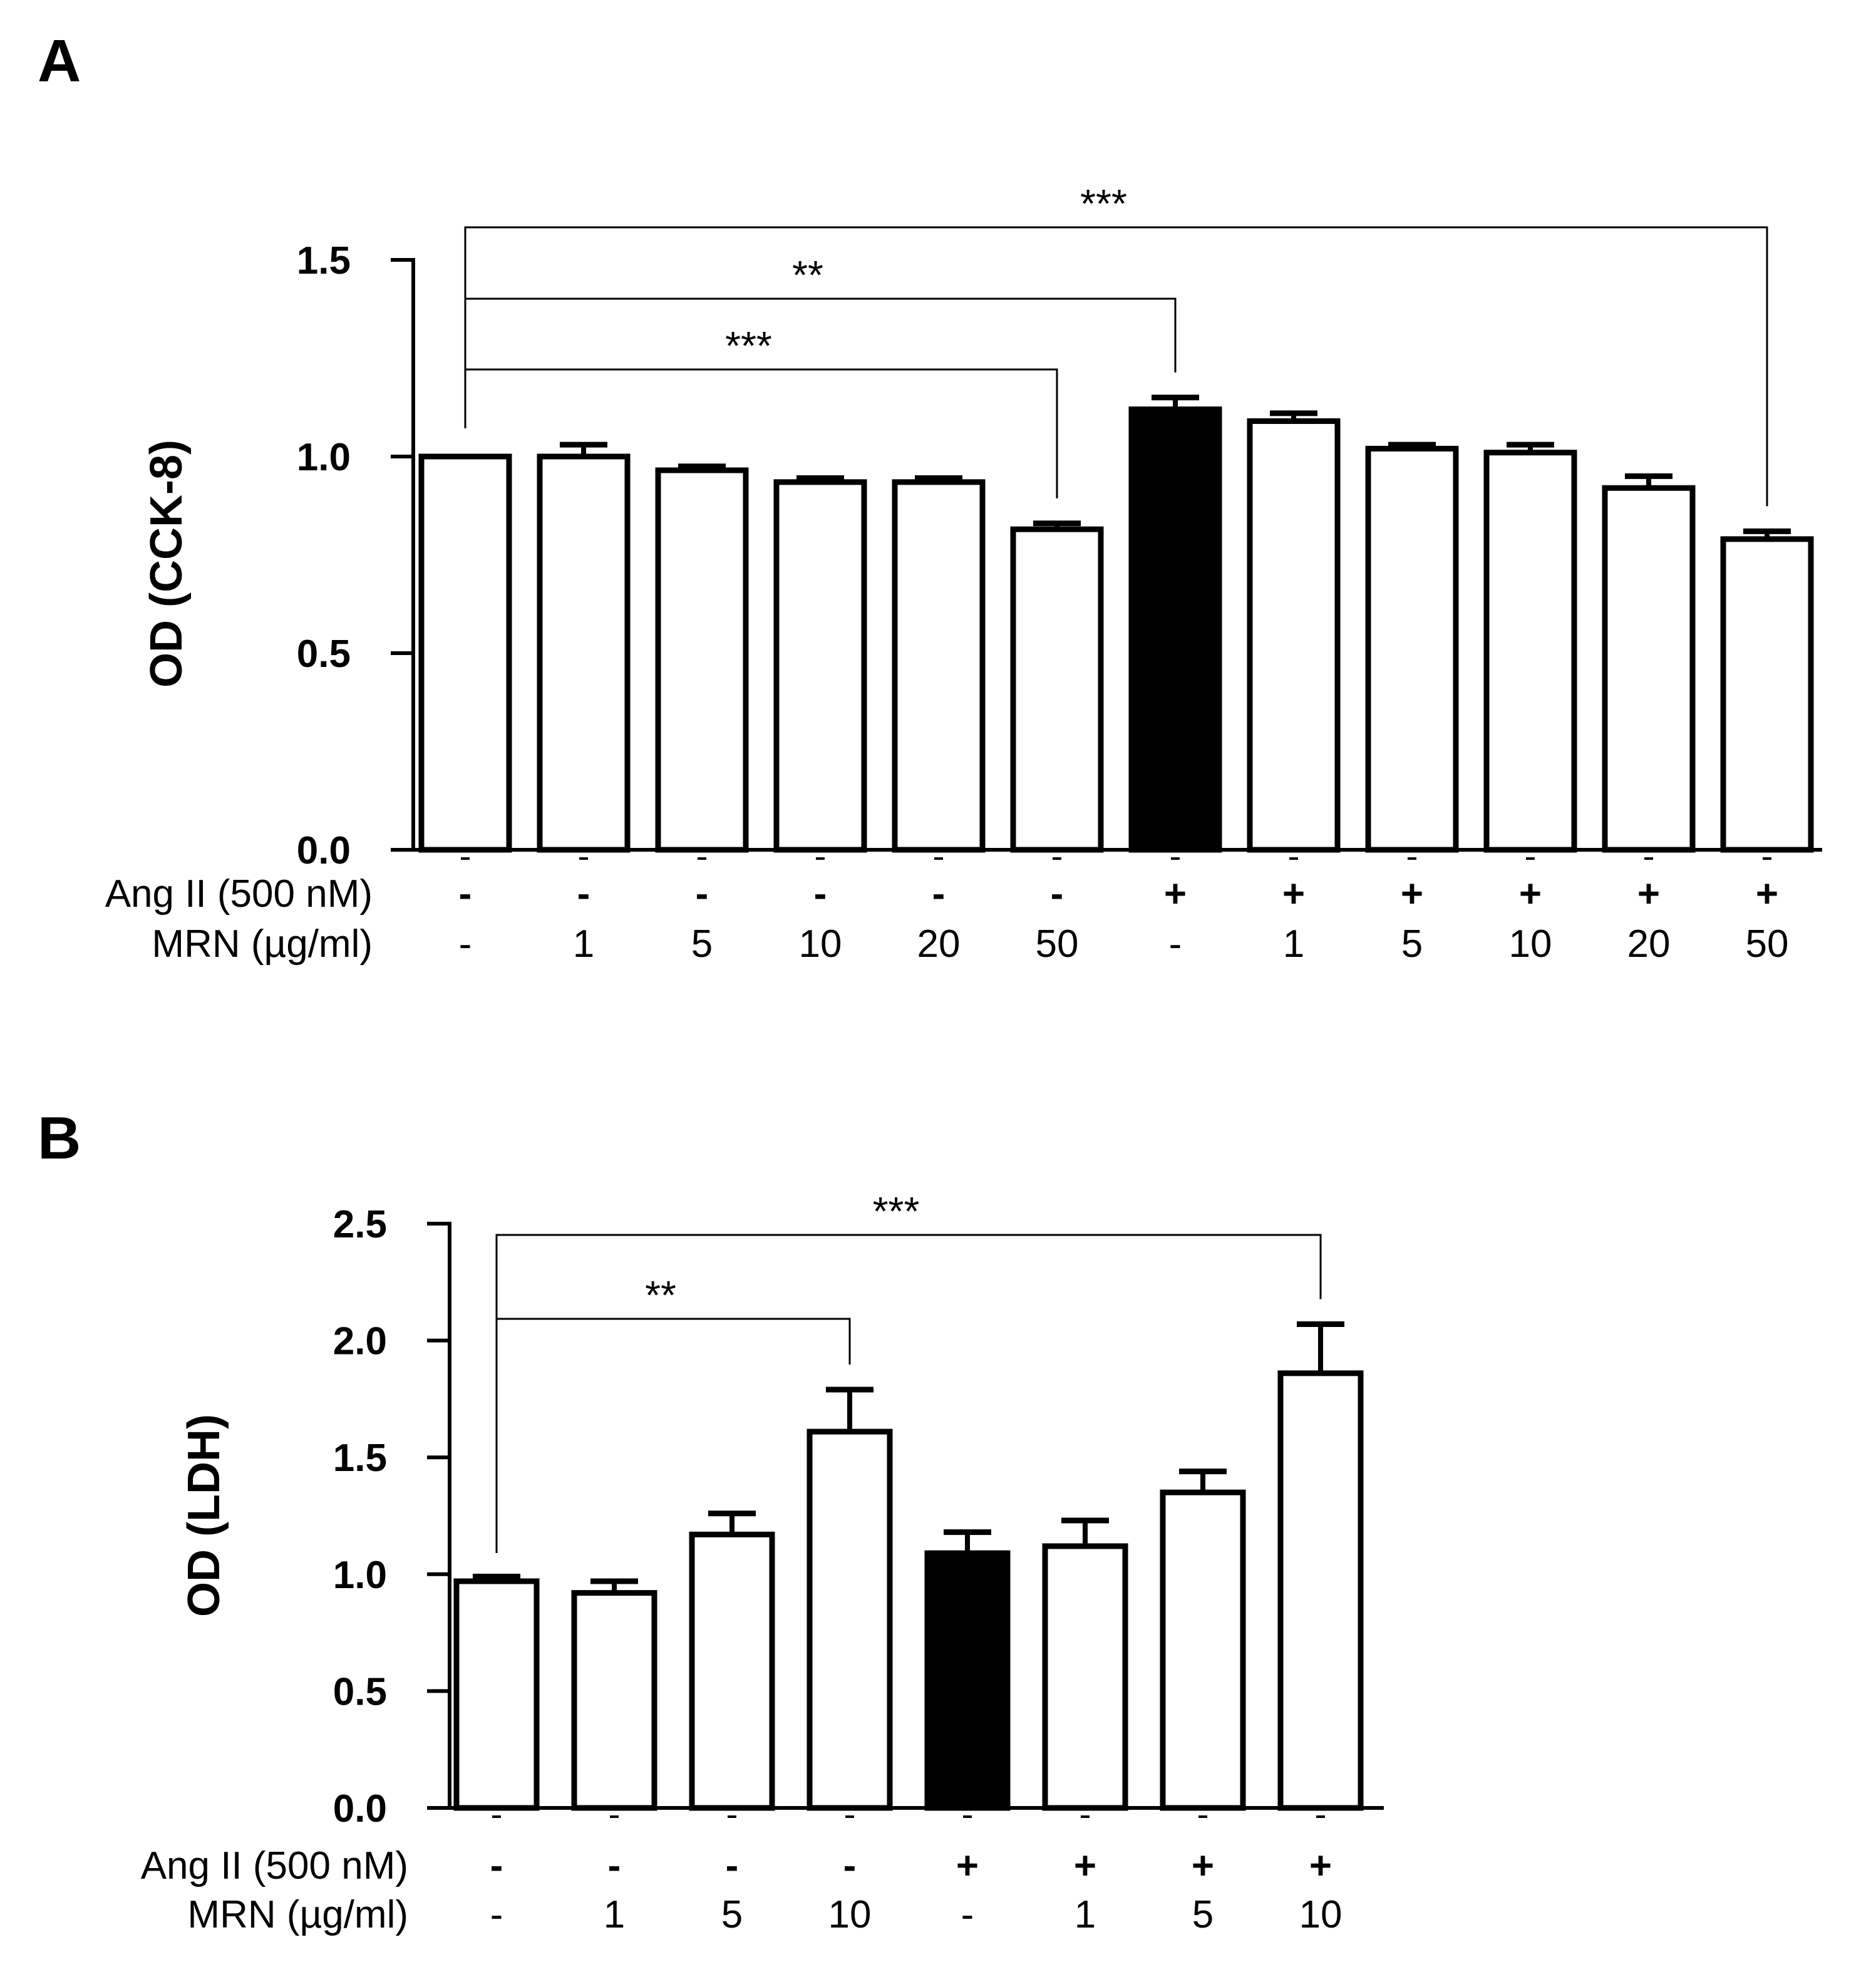  I want to click on panel-b-y-tick-label: 2.5, so click(360, 1225).